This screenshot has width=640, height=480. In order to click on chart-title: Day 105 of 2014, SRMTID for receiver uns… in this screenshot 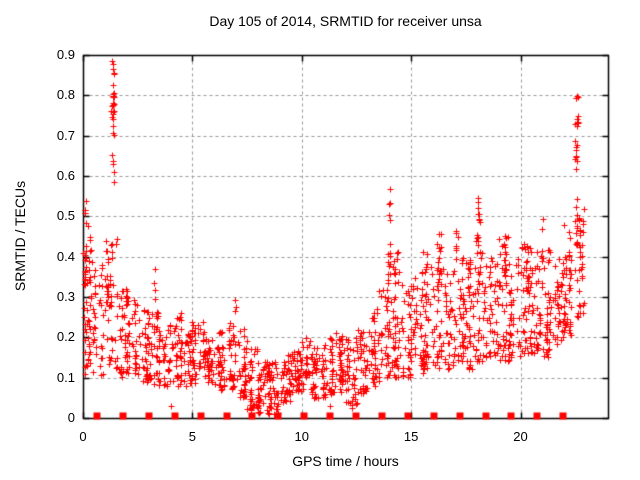, I will do `click(345, 21)`.